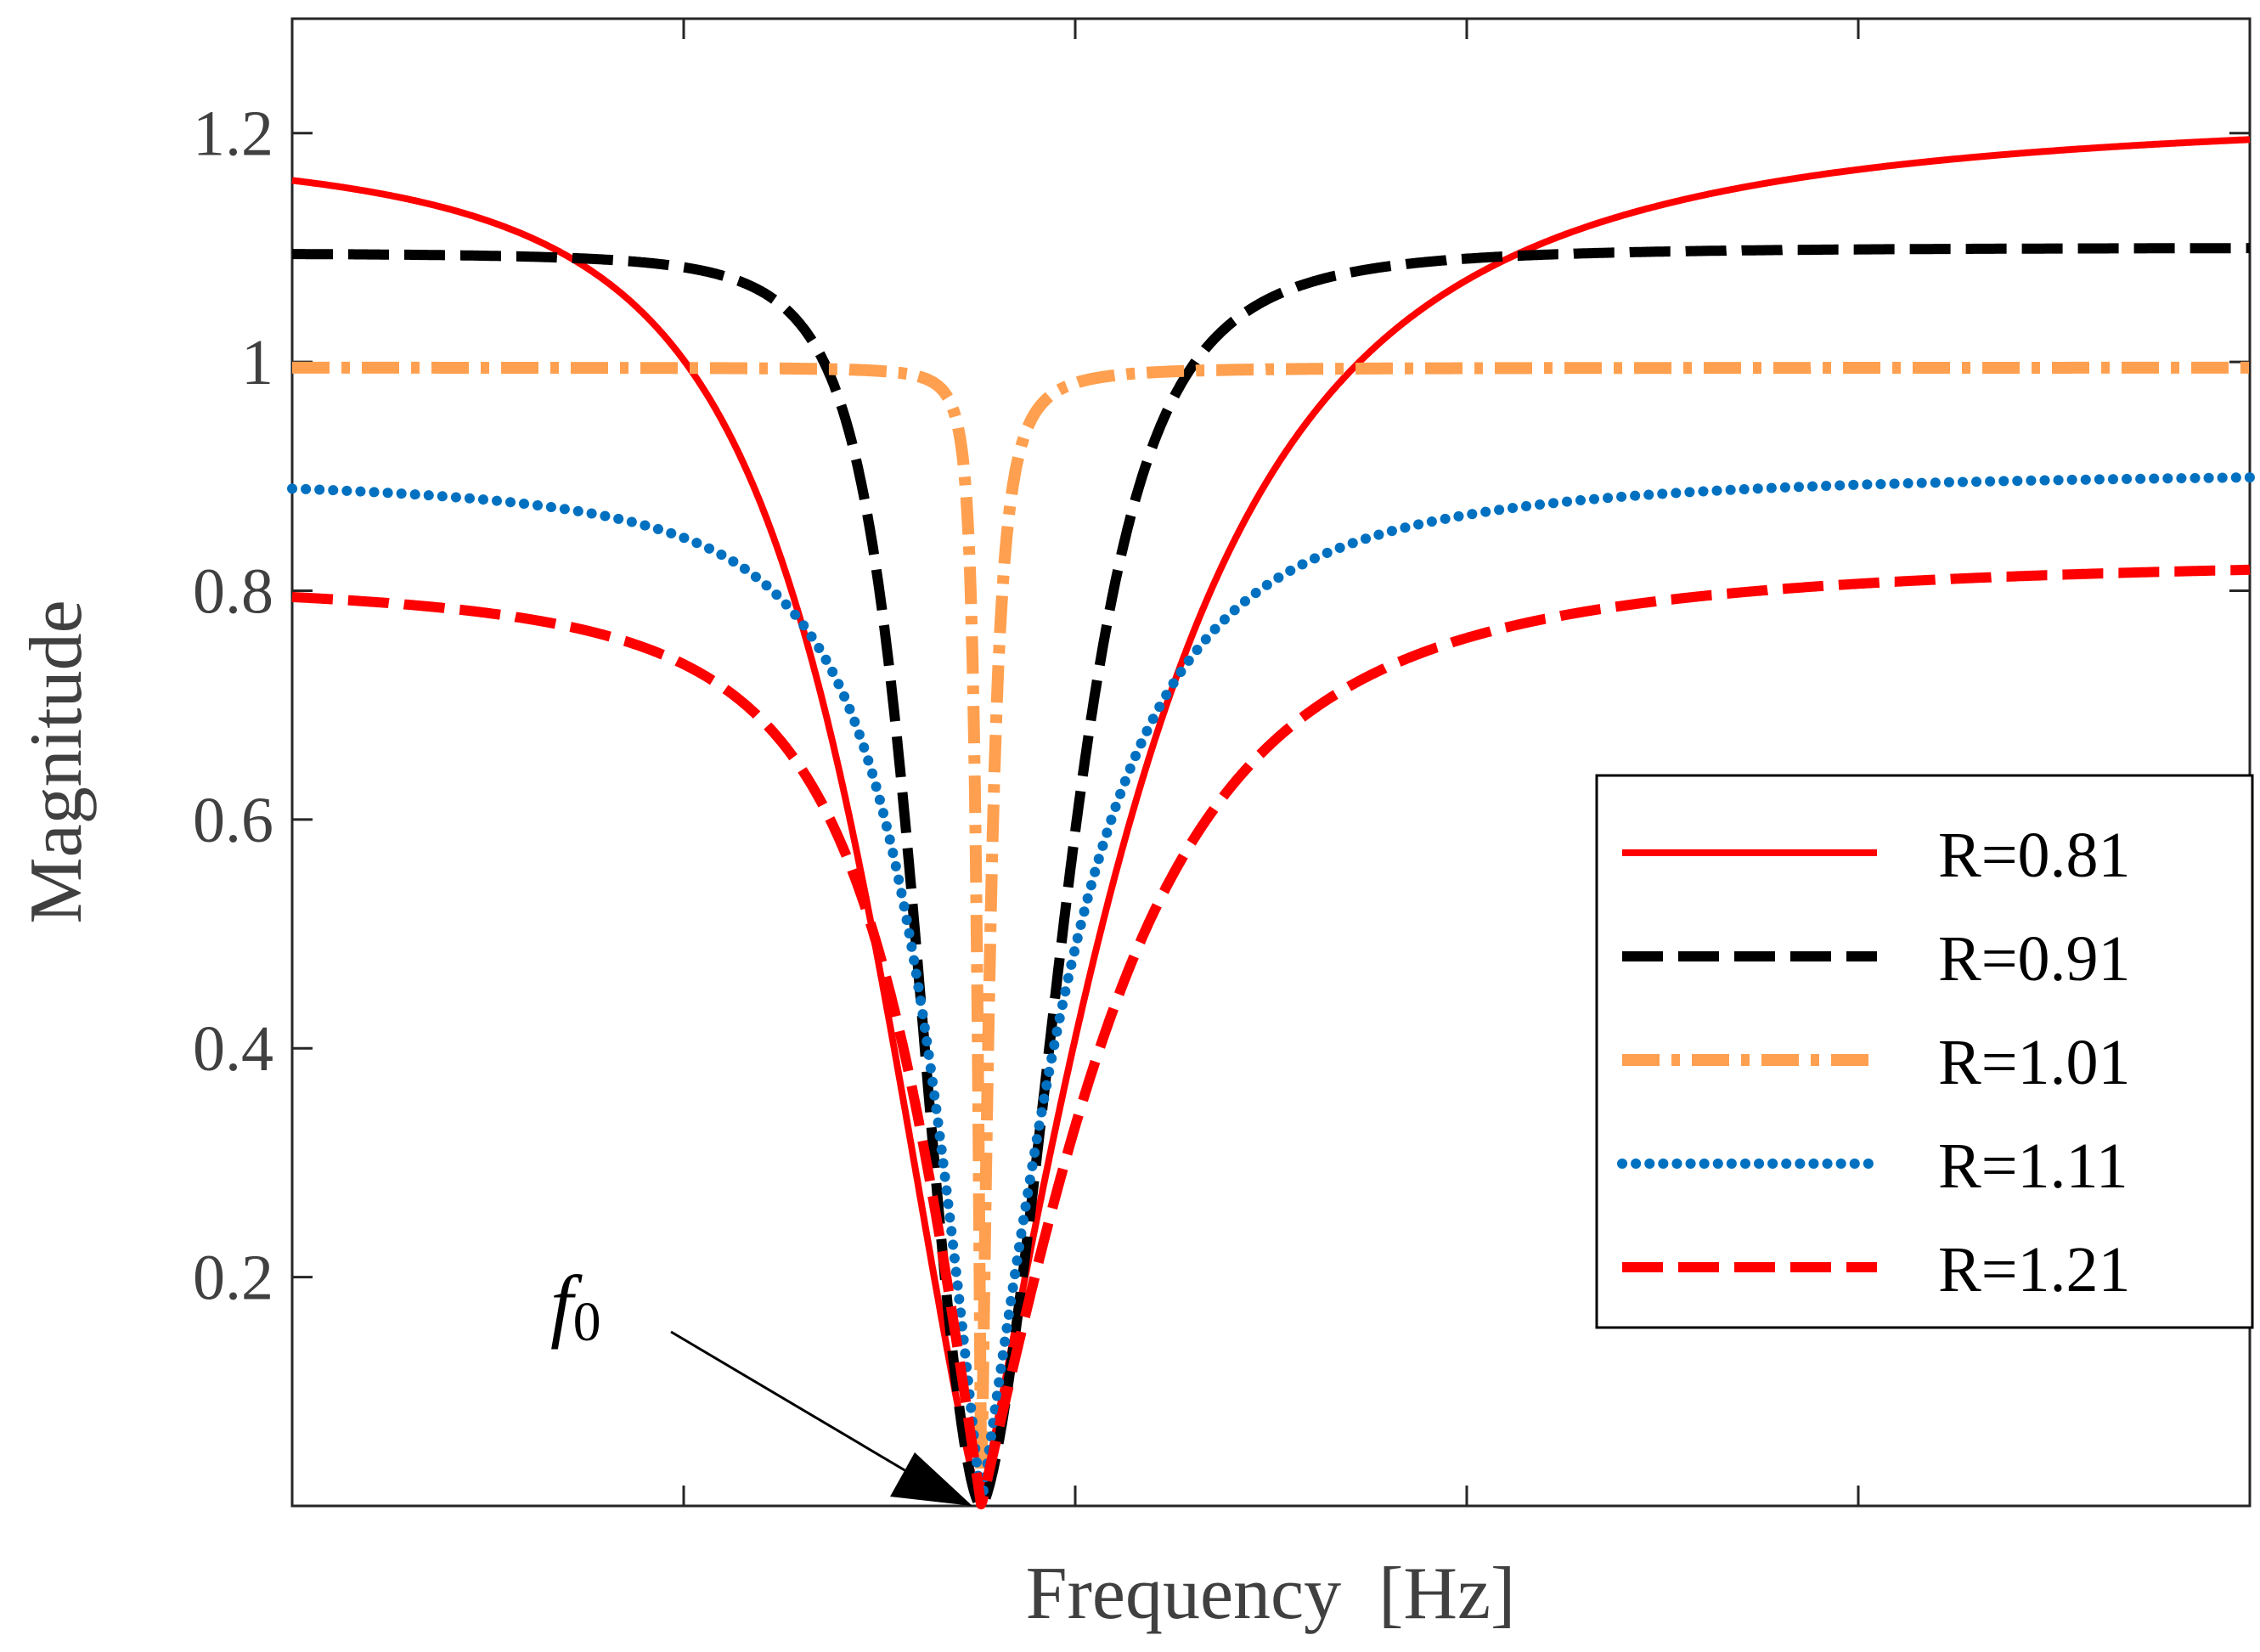  Describe the element at coordinates (2033, 1166) in the screenshot. I see `legend-label-4: R=1.11` at that location.